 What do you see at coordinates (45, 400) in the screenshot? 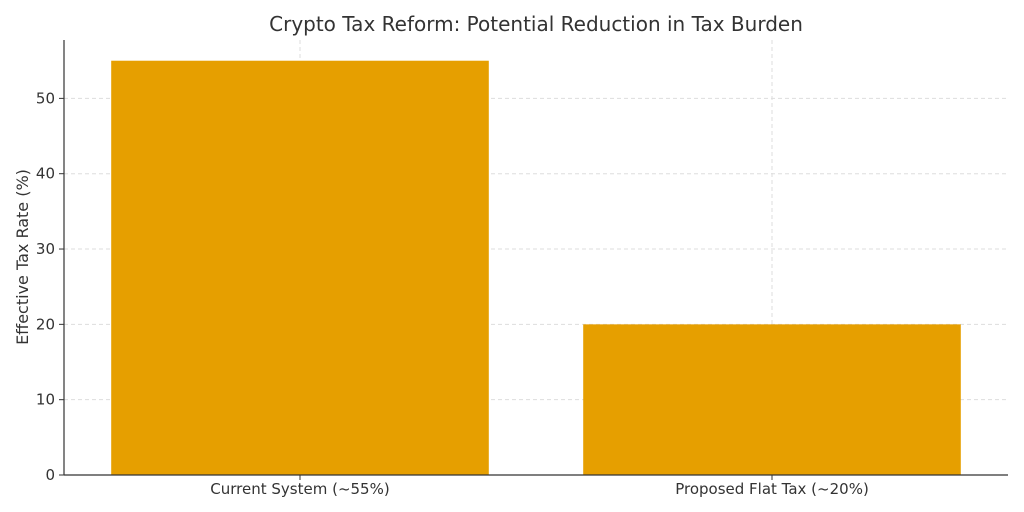
I see `y-tick-label: 10` at bounding box center [45, 400].